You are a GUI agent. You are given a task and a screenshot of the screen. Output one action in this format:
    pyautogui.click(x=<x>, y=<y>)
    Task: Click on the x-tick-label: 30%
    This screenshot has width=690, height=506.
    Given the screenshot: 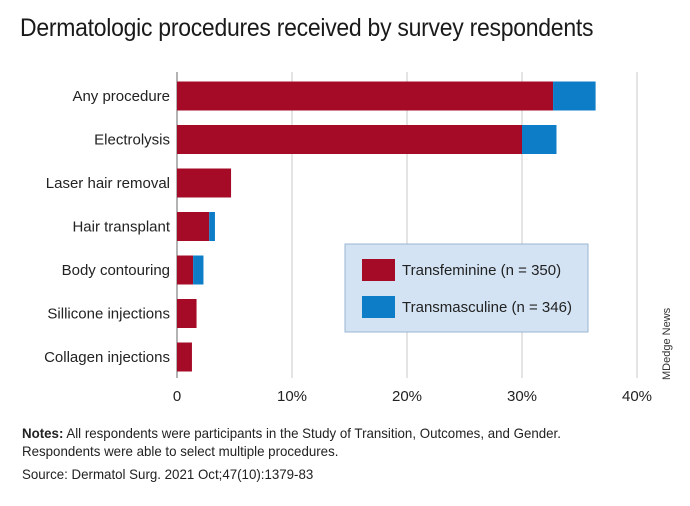 What is the action you would take?
    pyautogui.click(x=522, y=396)
    